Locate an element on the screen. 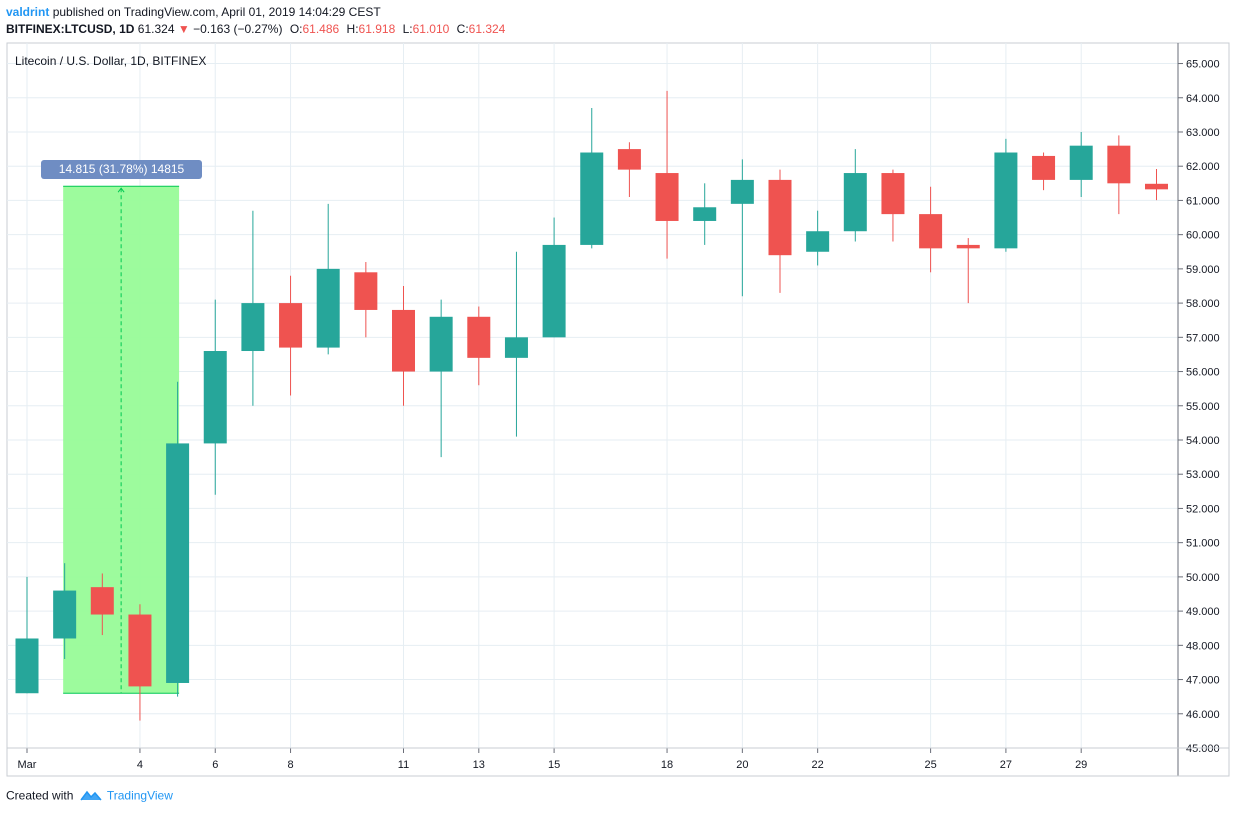 The image size is (1236, 813). x-tick-label: 11 is located at coordinates (403, 765).